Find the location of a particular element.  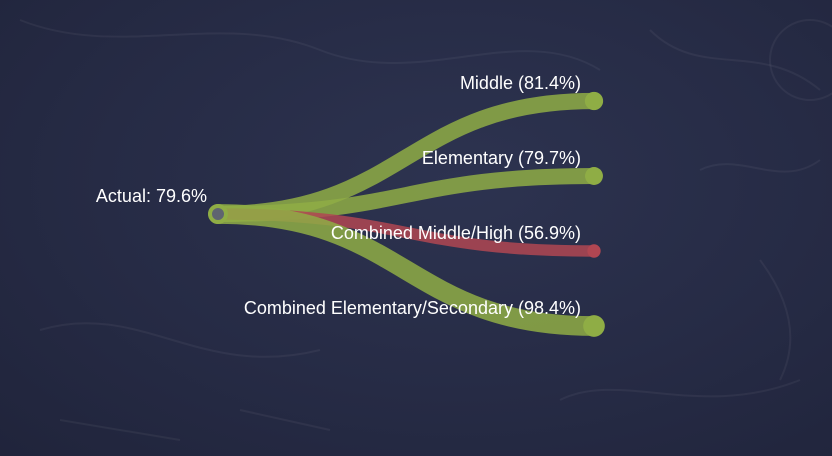

branch-endpoint-middle is located at coordinates (594, 101).